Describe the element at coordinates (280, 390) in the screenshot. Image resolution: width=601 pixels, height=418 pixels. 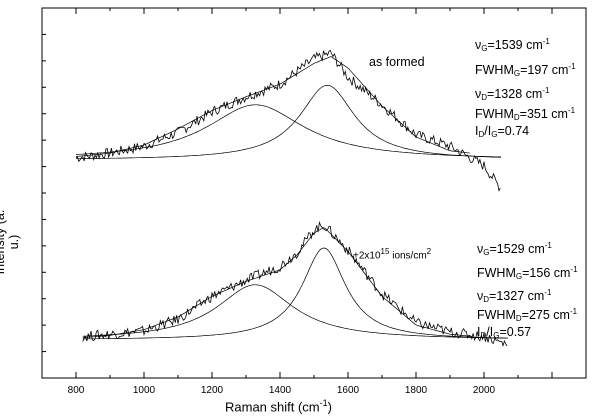
I see `x-tick-label: 1400` at that location.